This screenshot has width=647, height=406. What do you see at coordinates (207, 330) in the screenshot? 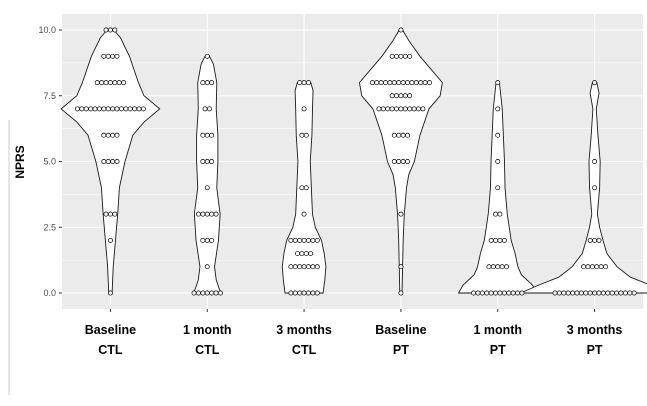
I see `x-tick-label-line1: 1 month` at bounding box center [207, 330].